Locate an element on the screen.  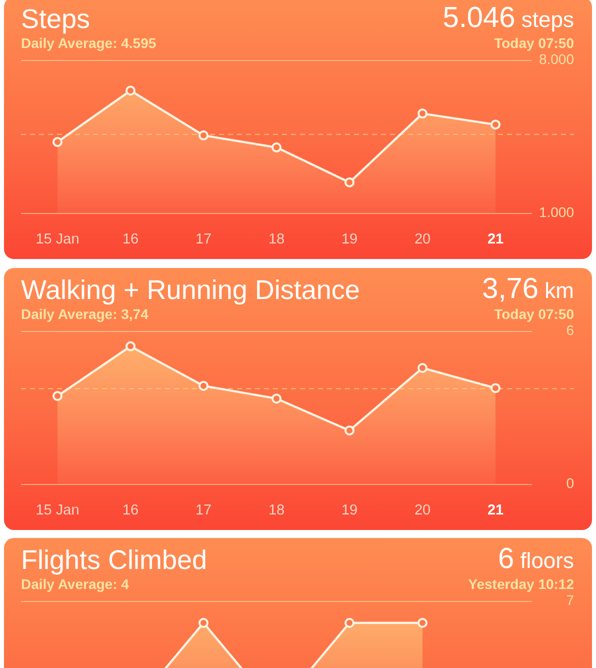
chart-title: Walking + Running Distance is located at coordinates (190, 289).